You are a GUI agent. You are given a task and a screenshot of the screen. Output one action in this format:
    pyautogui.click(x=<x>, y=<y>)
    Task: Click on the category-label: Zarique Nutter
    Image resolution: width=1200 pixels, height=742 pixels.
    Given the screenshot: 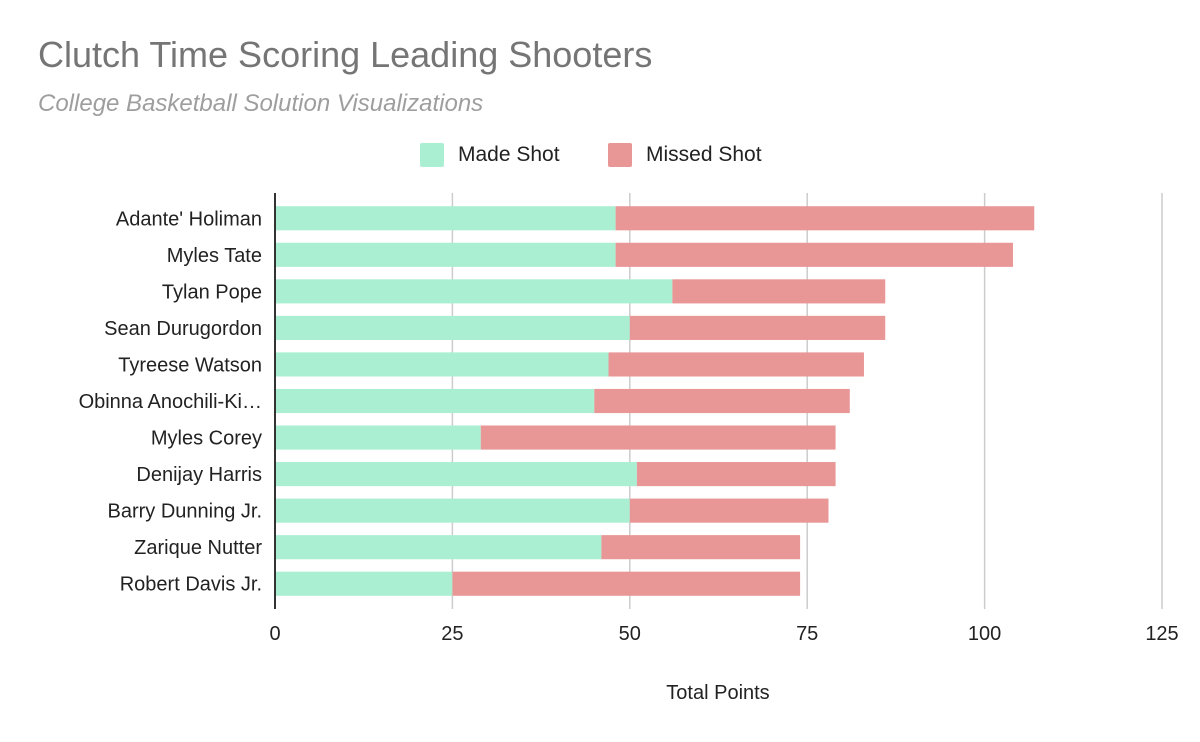 What is the action you would take?
    pyautogui.click(x=198, y=548)
    